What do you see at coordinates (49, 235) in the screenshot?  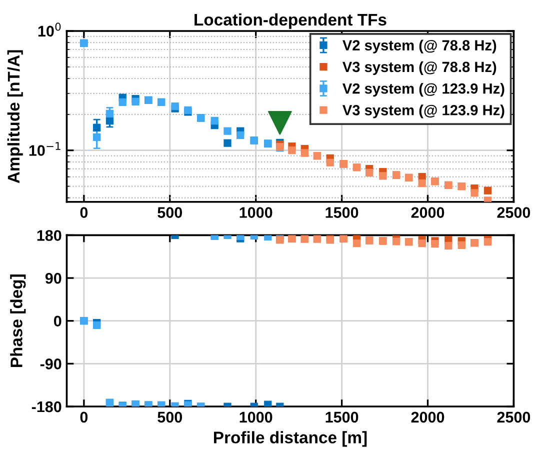 I see `y-tick-label: 180` at bounding box center [49, 235].